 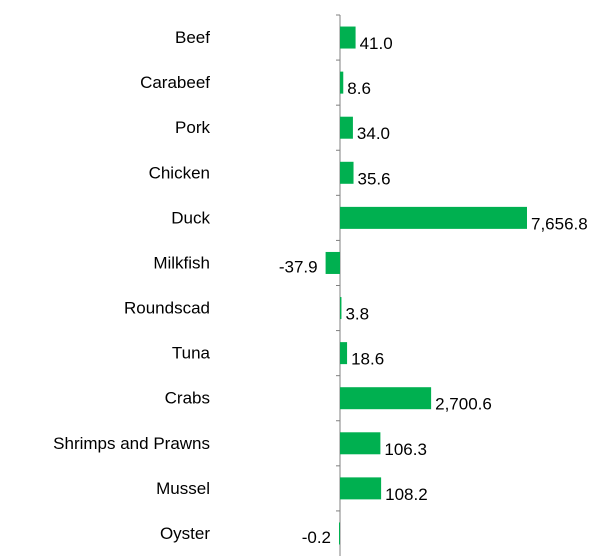 What do you see at coordinates (361, 488) in the screenshot?
I see `bar-mussel` at bounding box center [361, 488].